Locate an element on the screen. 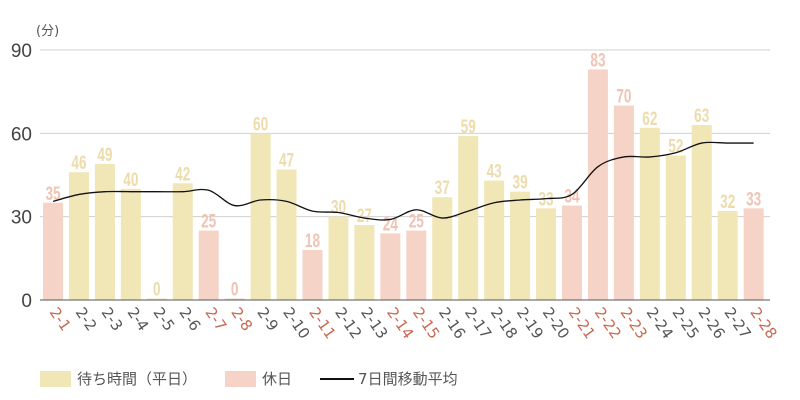  x-tick-label: 2-5 is located at coordinates (164, 319).